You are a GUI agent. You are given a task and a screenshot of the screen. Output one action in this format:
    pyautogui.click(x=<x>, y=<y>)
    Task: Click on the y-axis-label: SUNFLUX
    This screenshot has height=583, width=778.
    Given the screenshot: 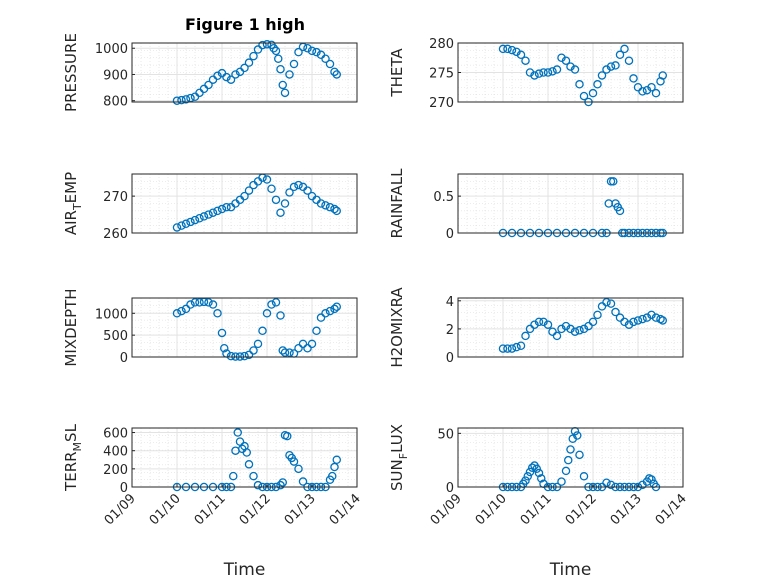 What is the action you would take?
    pyautogui.click(x=399, y=457)
    